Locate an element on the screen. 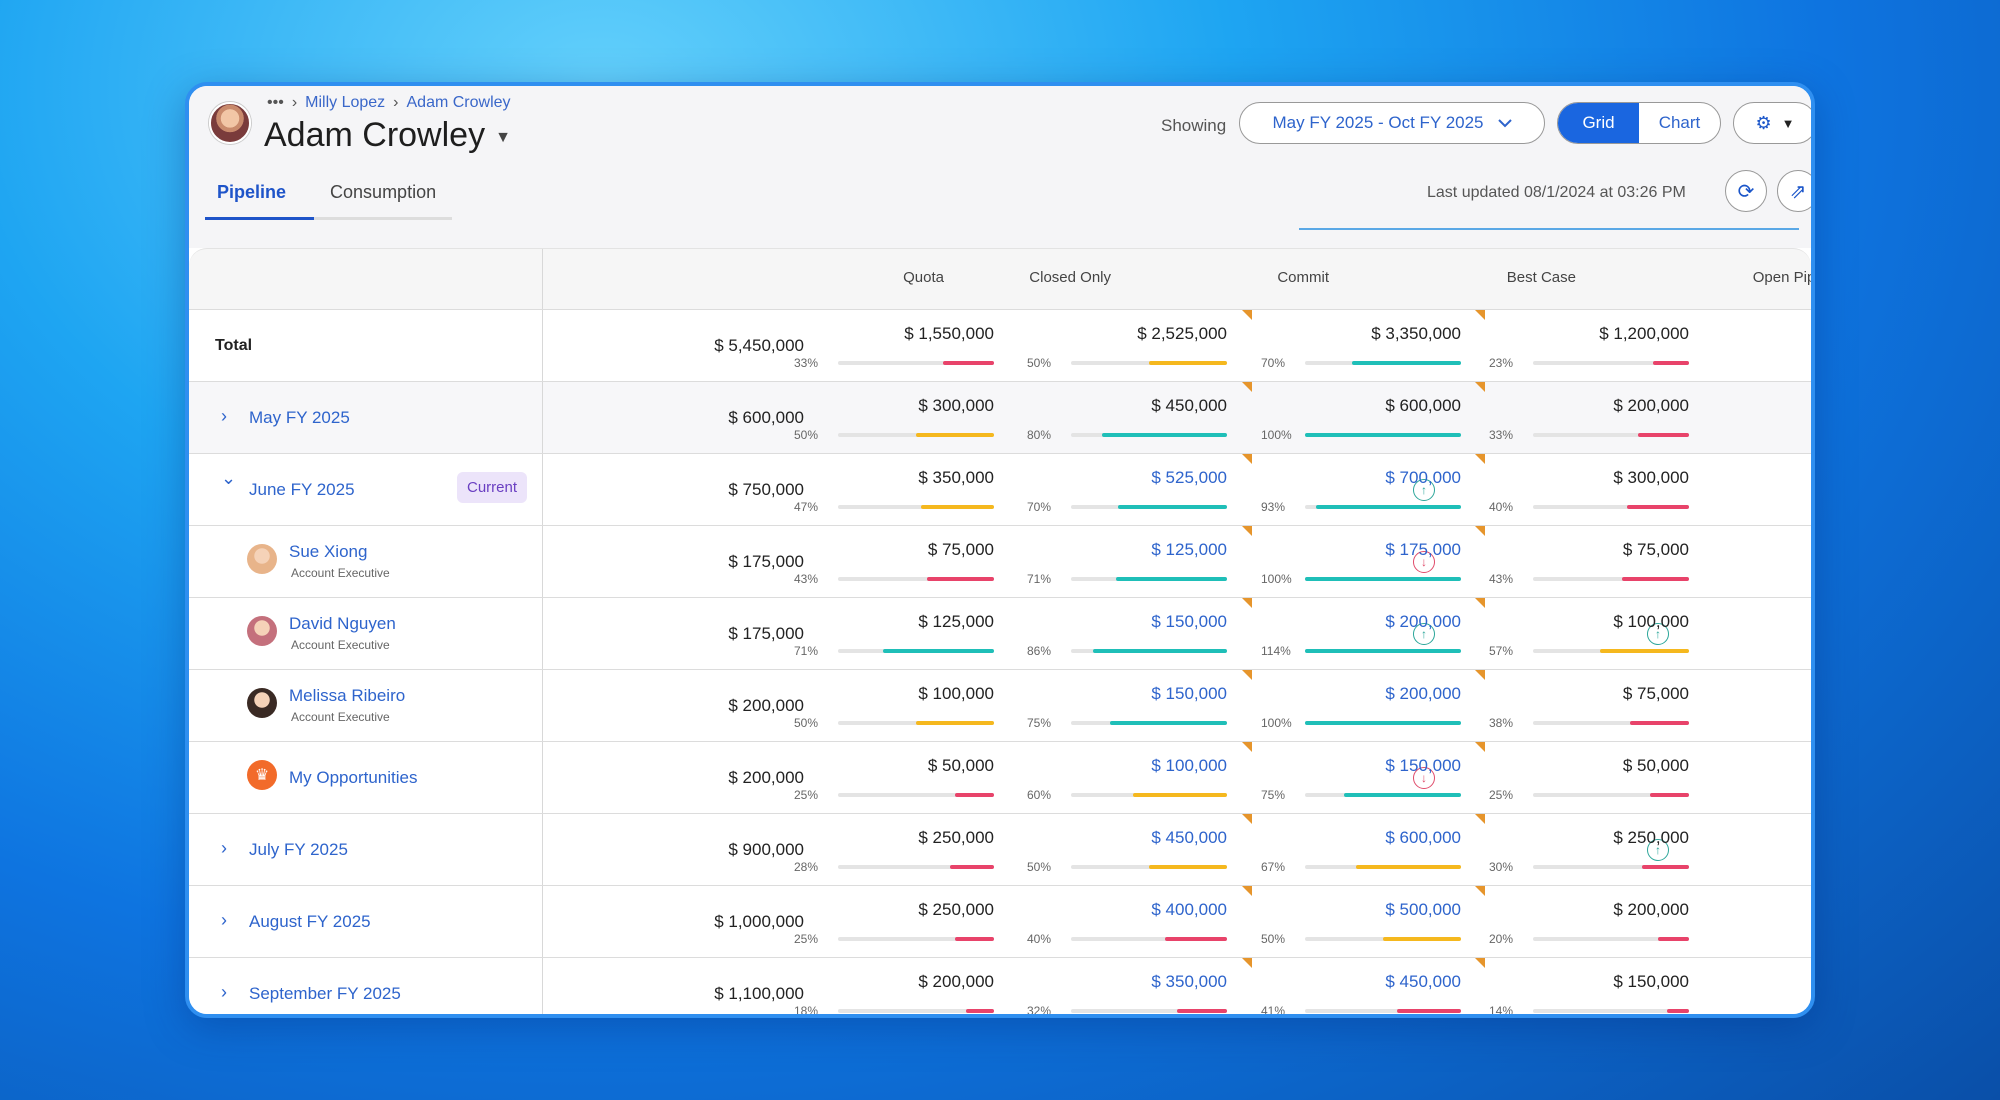 Image resolution: width=2000 pixels, height=1100 pixels. row-name-cell: › May FY 2025 is located at coordinates (366, 417).